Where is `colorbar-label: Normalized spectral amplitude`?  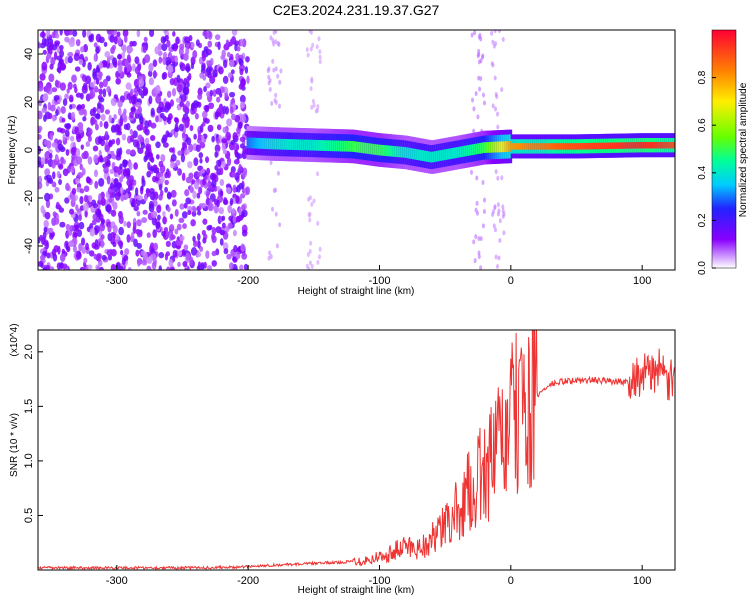 colorbar-label: Normalized spectral amplitude is located at coordinates (743, 149).